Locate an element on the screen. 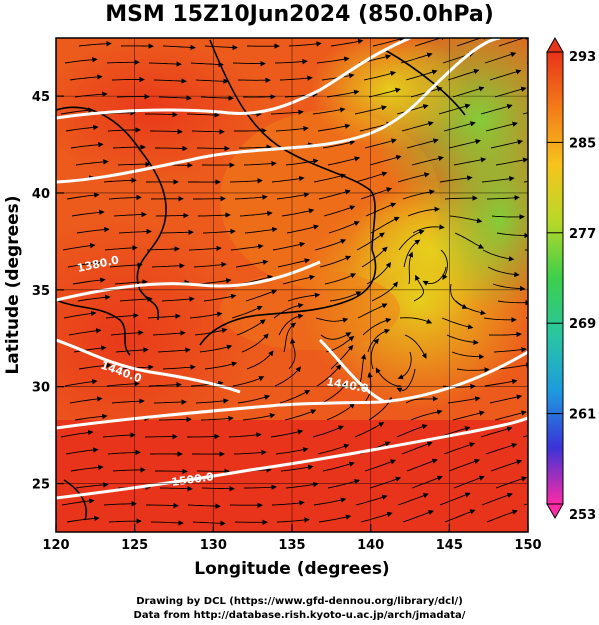 The width and height of the screenshot is (599, 625). y-tick-label: 45 is located at coordinates (41, 97).